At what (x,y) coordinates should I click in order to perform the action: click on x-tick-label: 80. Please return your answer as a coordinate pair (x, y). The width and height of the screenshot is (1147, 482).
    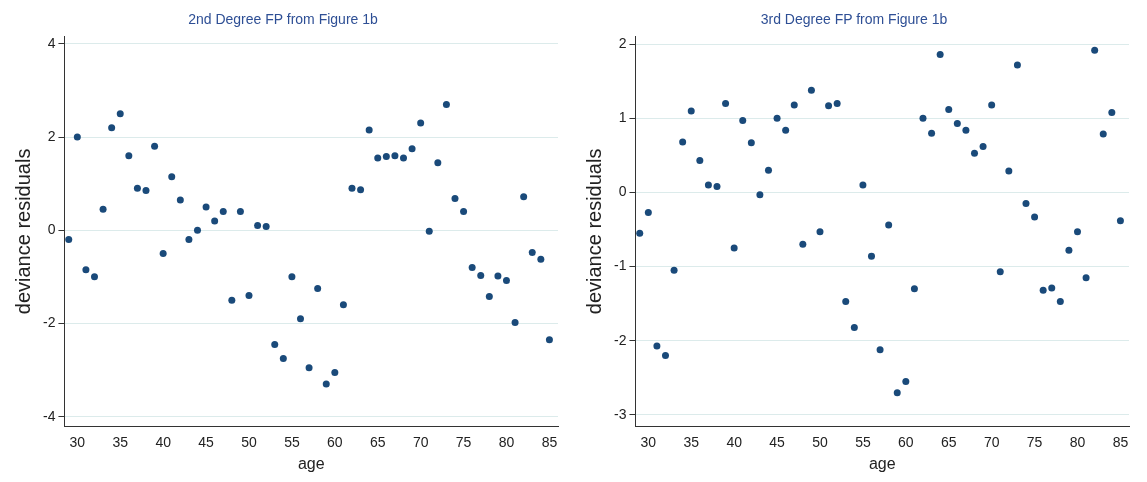
    Looking at the image, I should click on (506, 442).